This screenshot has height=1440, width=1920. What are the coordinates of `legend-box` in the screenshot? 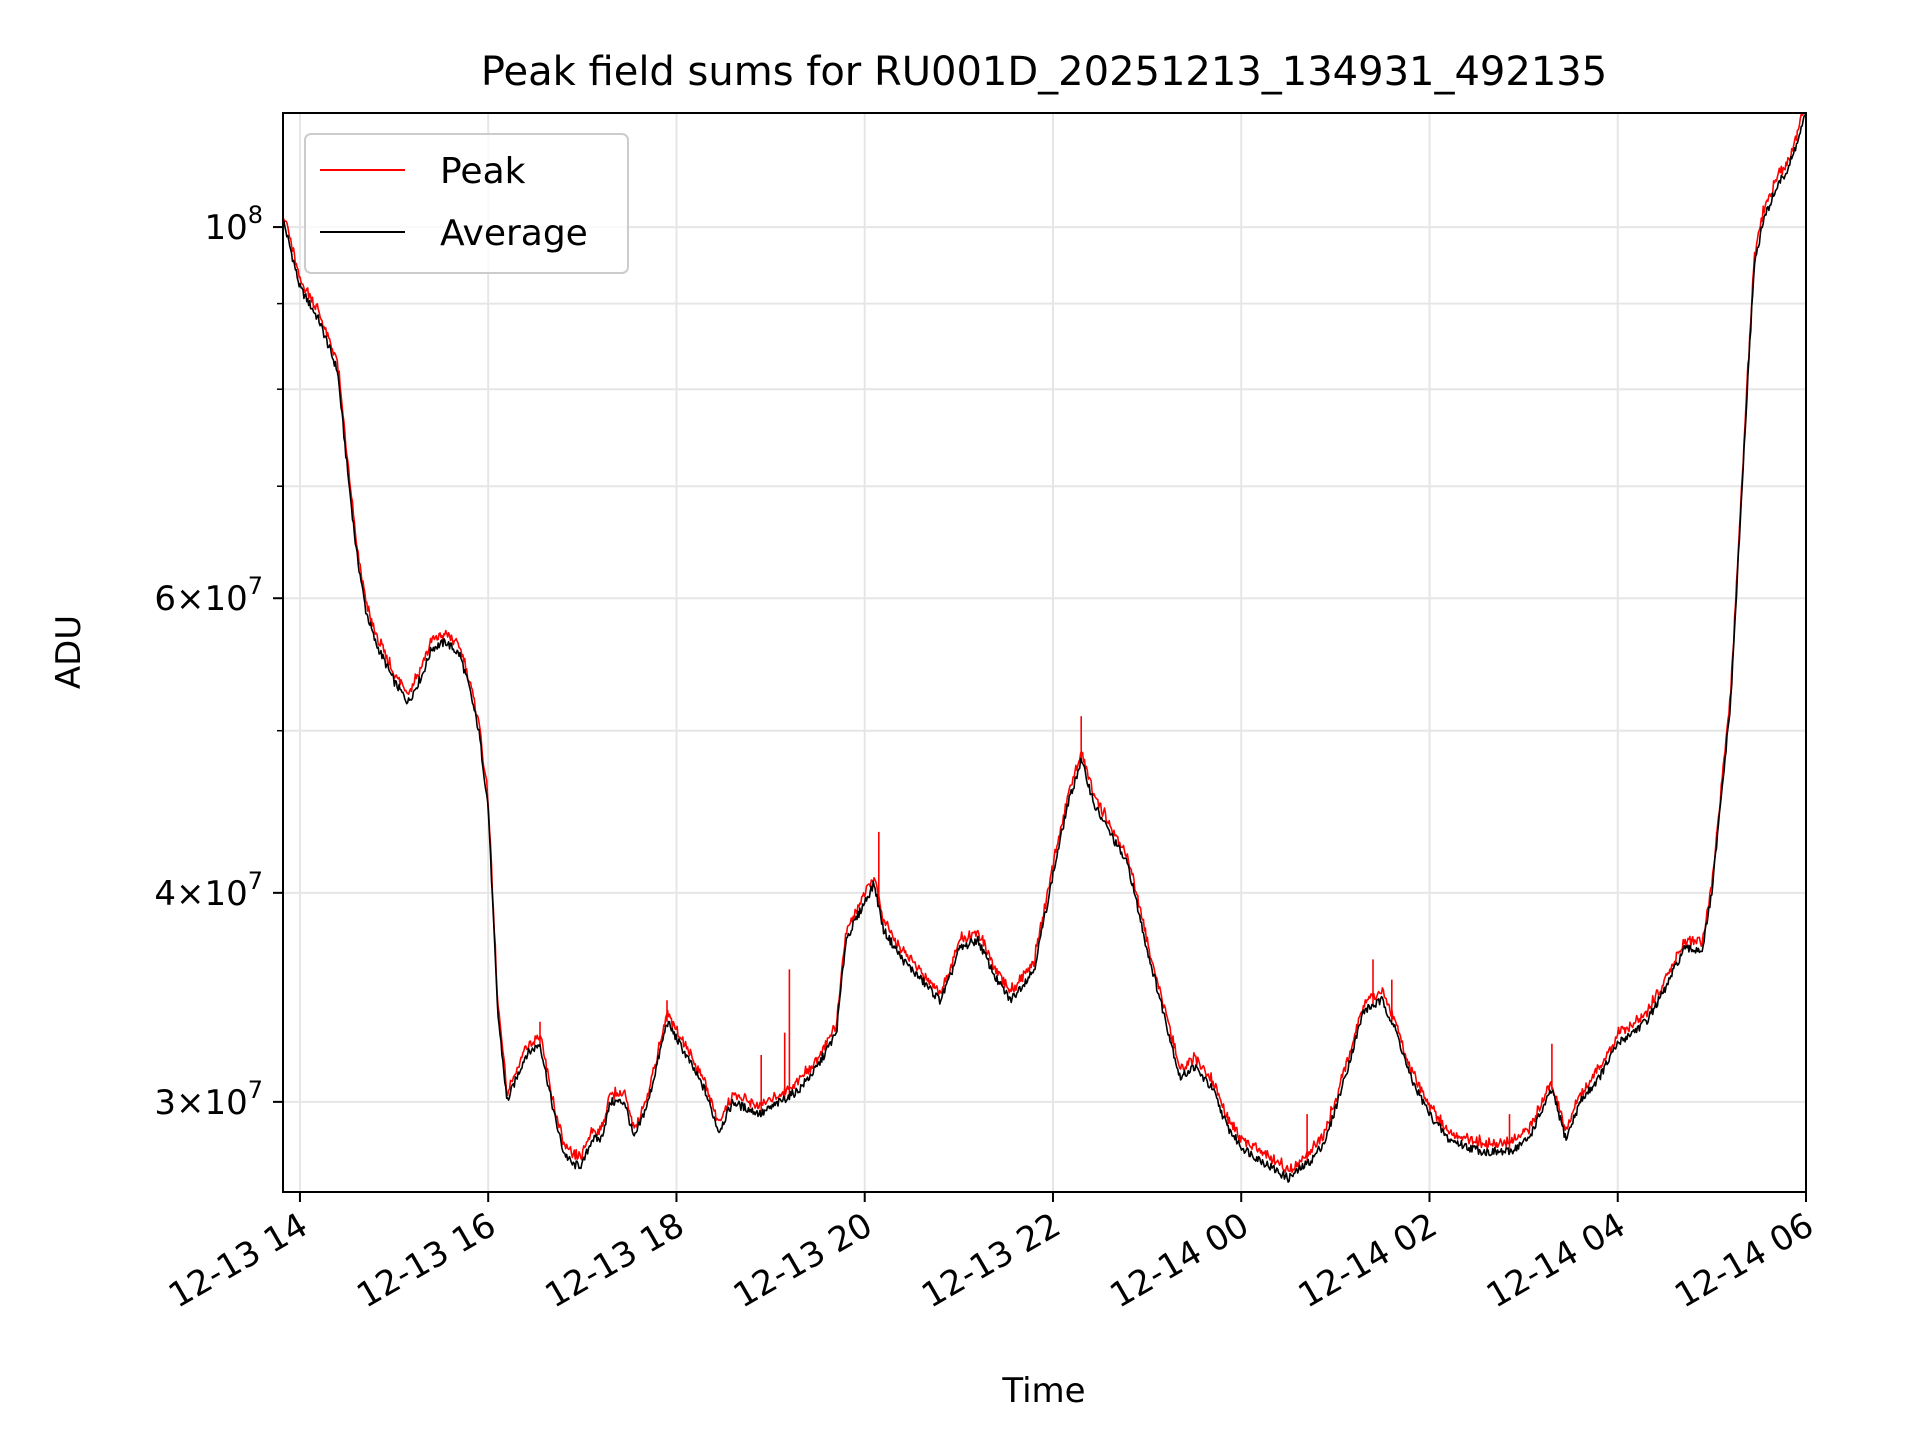 It's located at (466, 203).